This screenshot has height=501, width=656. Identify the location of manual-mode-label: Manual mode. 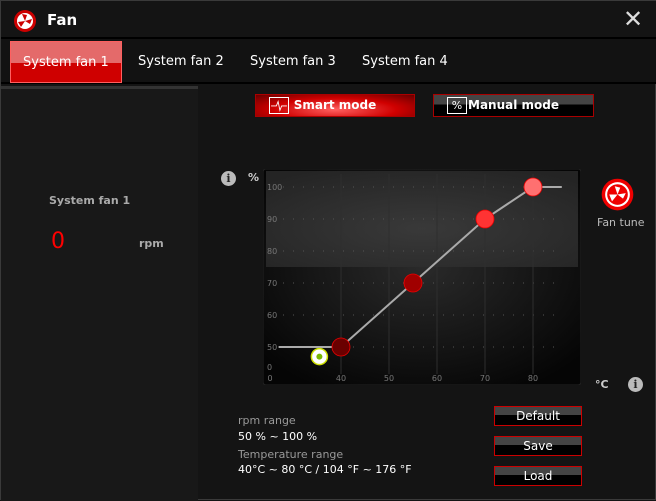
(513, 105).